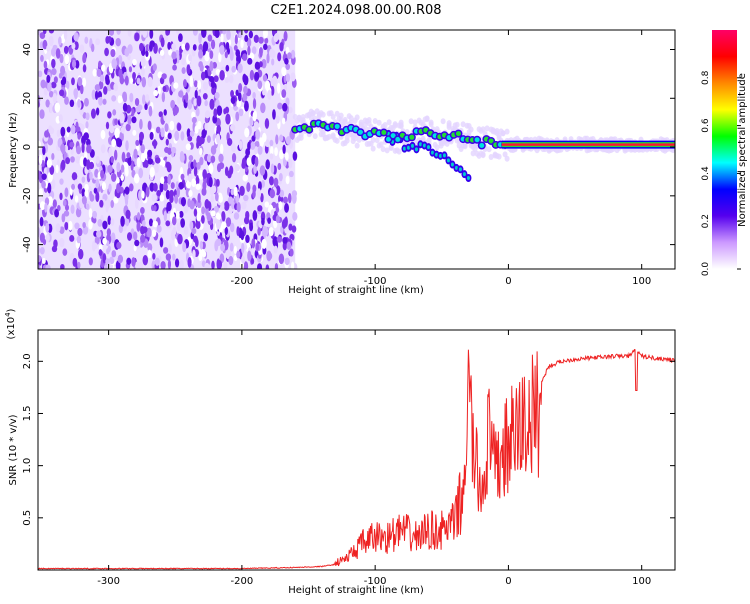  I want to click on snr-x-tick-label: 0, so click(508, 581).